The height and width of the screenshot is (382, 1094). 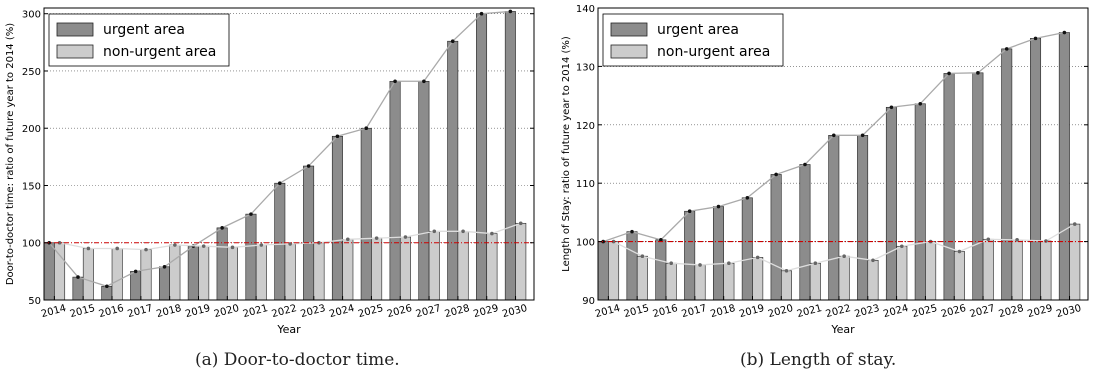 I want to click on x-axis-label: Year, so click(x=288, y=329).